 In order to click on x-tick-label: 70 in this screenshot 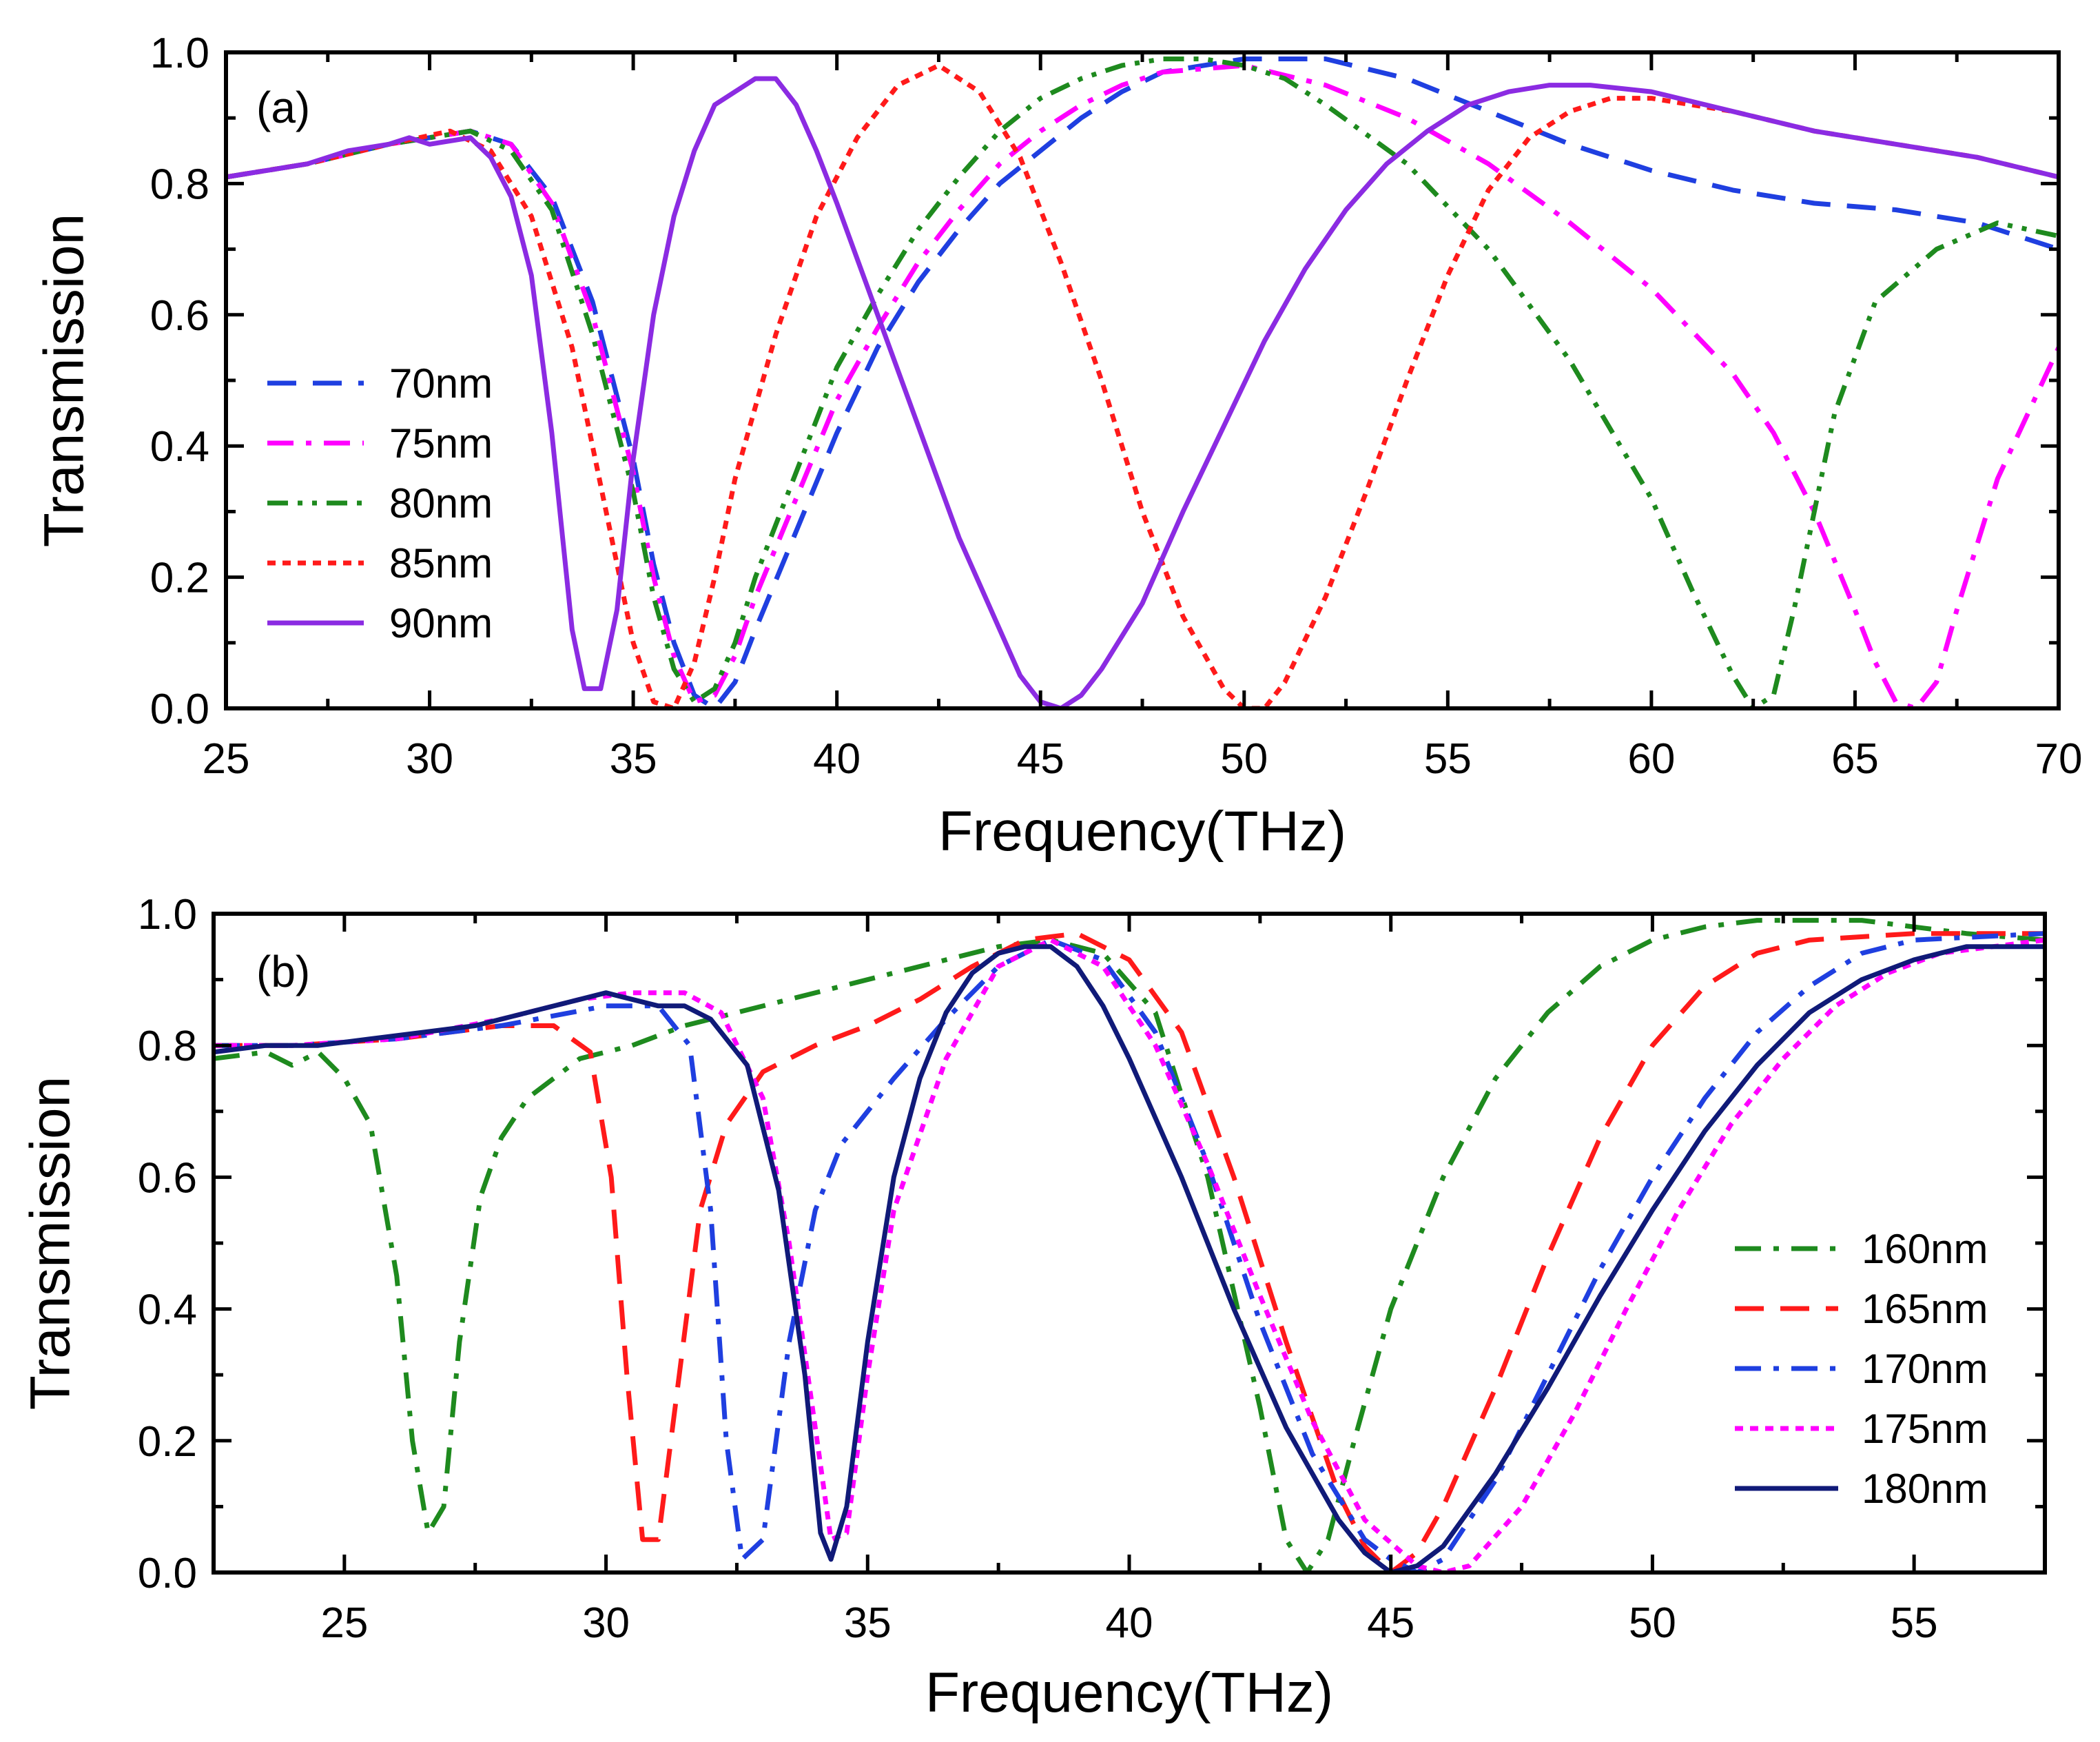, I will do `click(2059, 759)`.